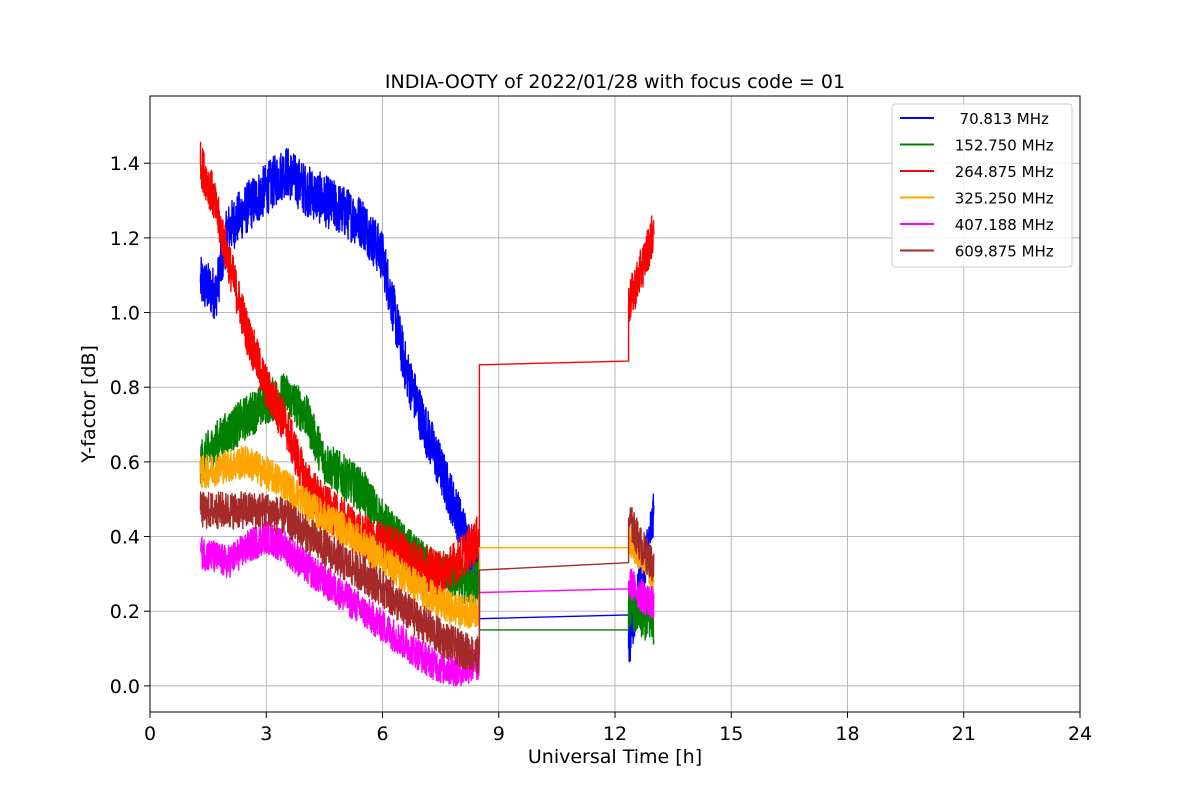 The height and width of the screenshot is (800, 1200). What do you see at coordinates (382, 734) in the screenshot?
I see `x-tick-label: 6` at bounding box center [382, 734].